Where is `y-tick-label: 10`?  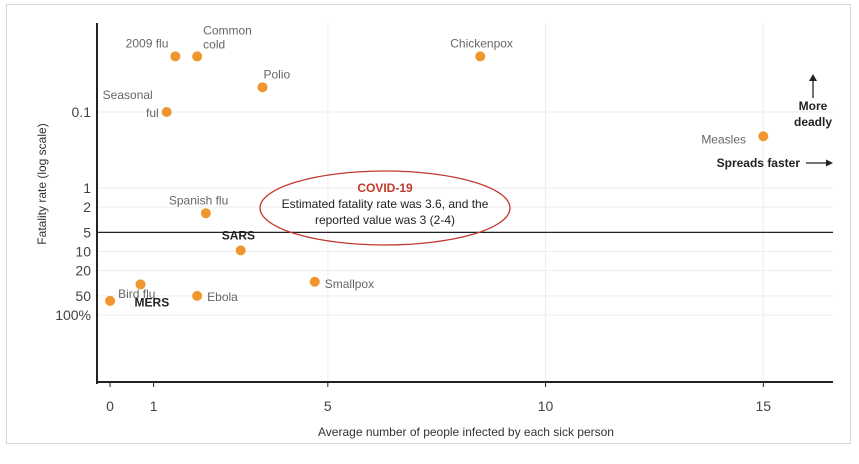
y-tick-label: 10 is located at coordinates (83, 252).